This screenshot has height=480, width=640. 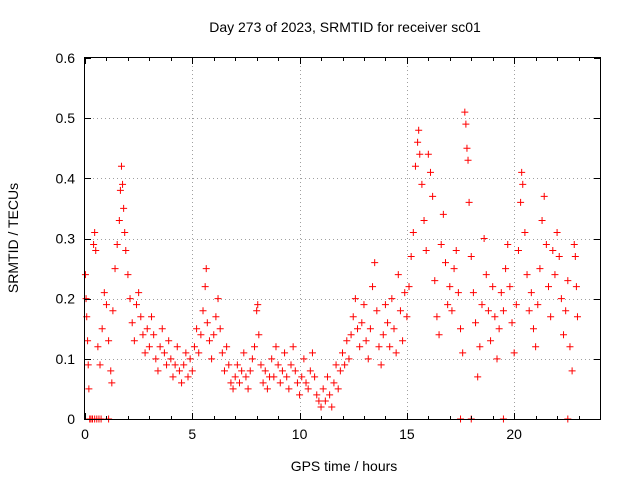 What do you see at coordinates (344, 466) in the screenshot?
I see `x-axis-label: GPS time / hours` at bounding box center [344, 466].